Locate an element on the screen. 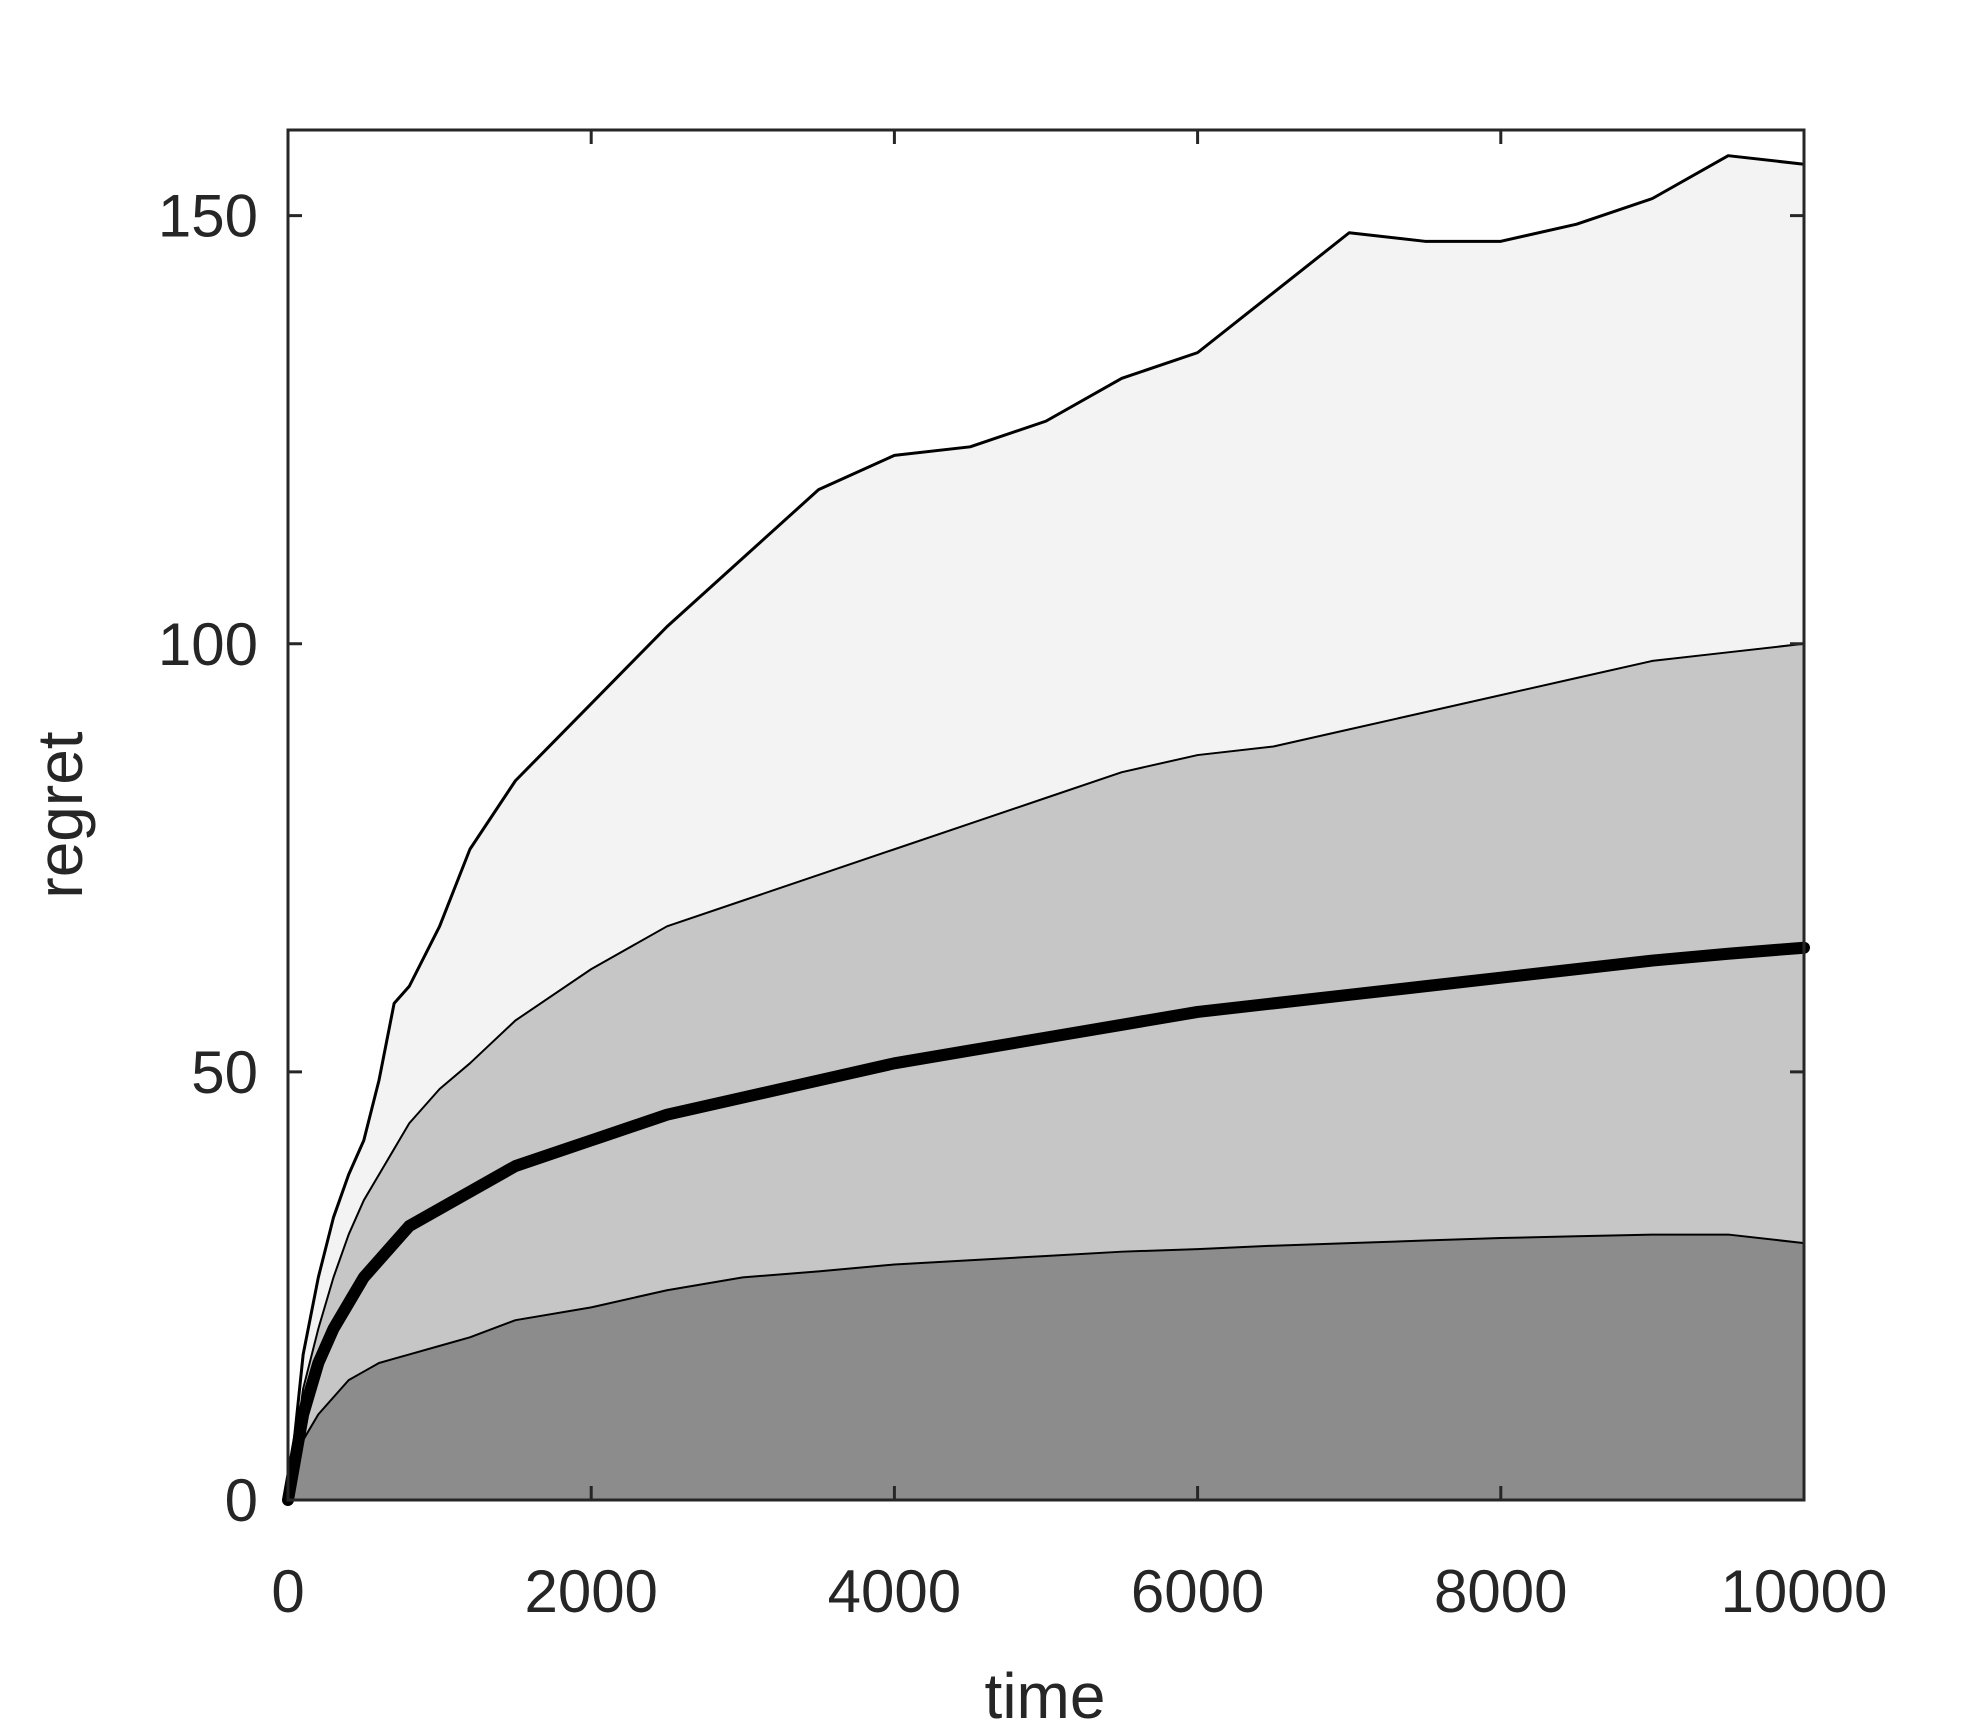 The width and height of the screenshot is (1979, 1732). y-tick-label: 0 is located at coordinates (241, 1500).